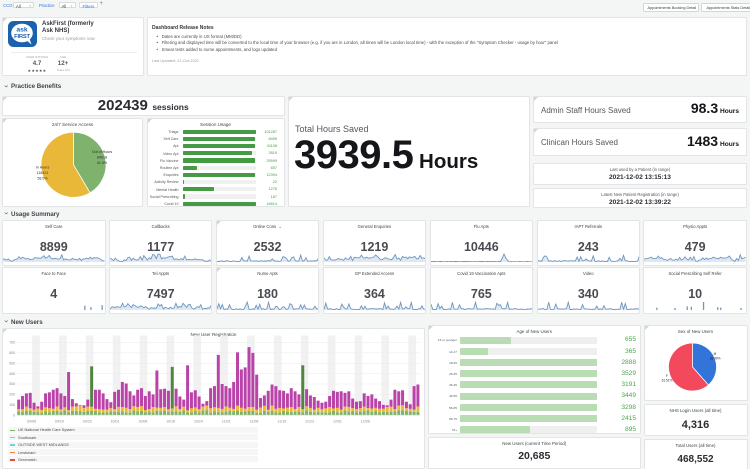 The image size is (750, 469). Describe the element at coordinates (12, 363) in the screenshot. I see `svg-text: 500` at that location.